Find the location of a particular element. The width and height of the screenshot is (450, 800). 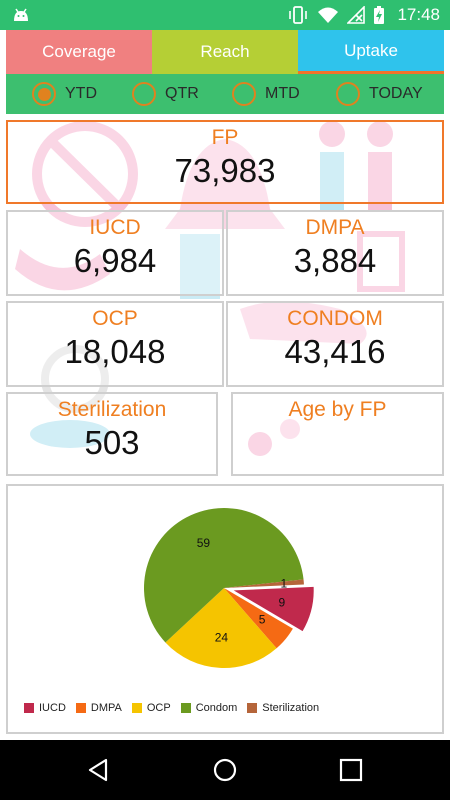

tab-bar: Coverage Reach Uptake is located at coordinates (225, 52).